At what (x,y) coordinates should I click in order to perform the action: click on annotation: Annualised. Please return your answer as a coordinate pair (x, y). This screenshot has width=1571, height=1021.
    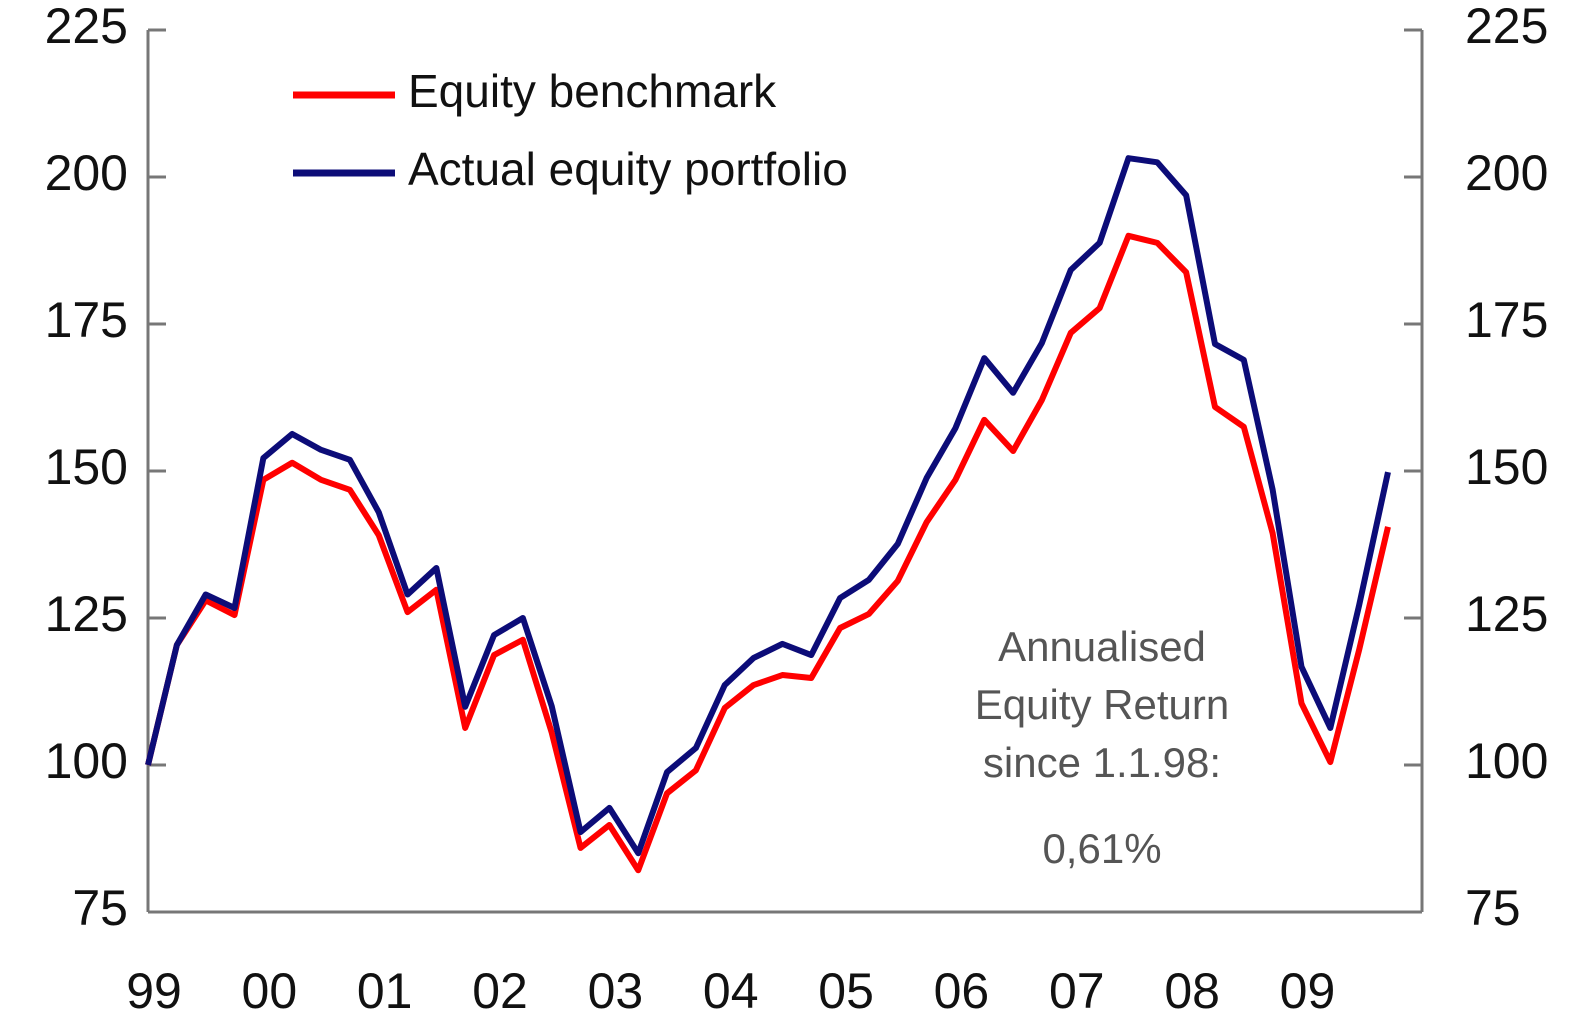
    Looking at the image, I should click on (1102, 646).